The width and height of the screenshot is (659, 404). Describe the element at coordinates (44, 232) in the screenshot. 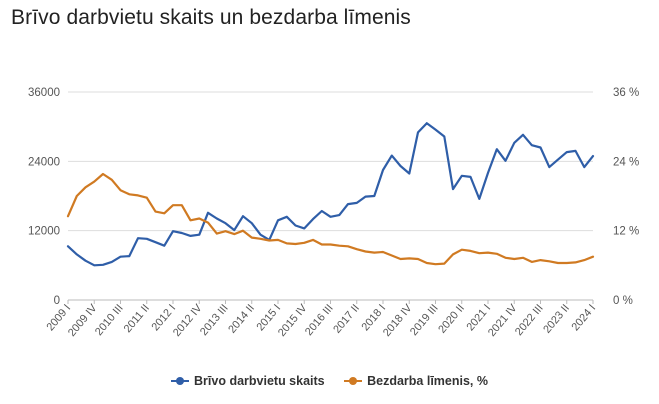

I see `y-left-tick-label: 12000` at that location.